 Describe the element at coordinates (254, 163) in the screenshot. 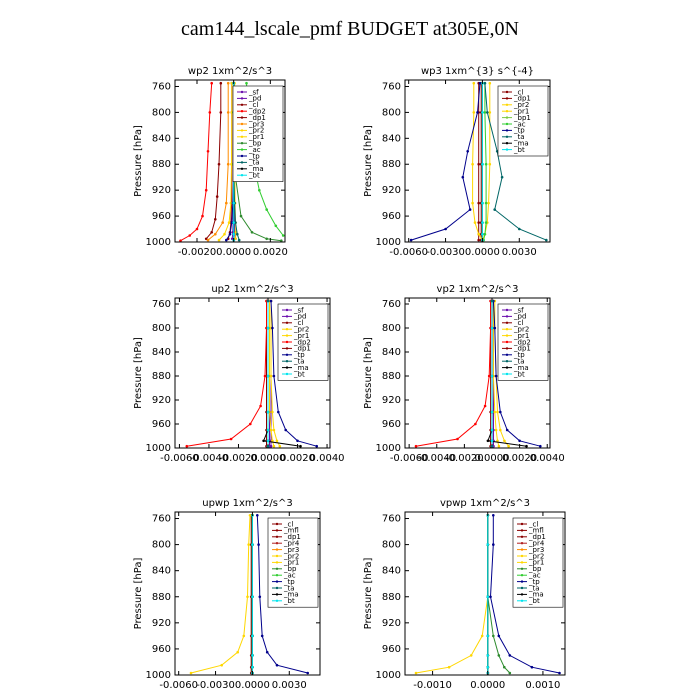

I see `legend-label-ta: _ta` at that location.